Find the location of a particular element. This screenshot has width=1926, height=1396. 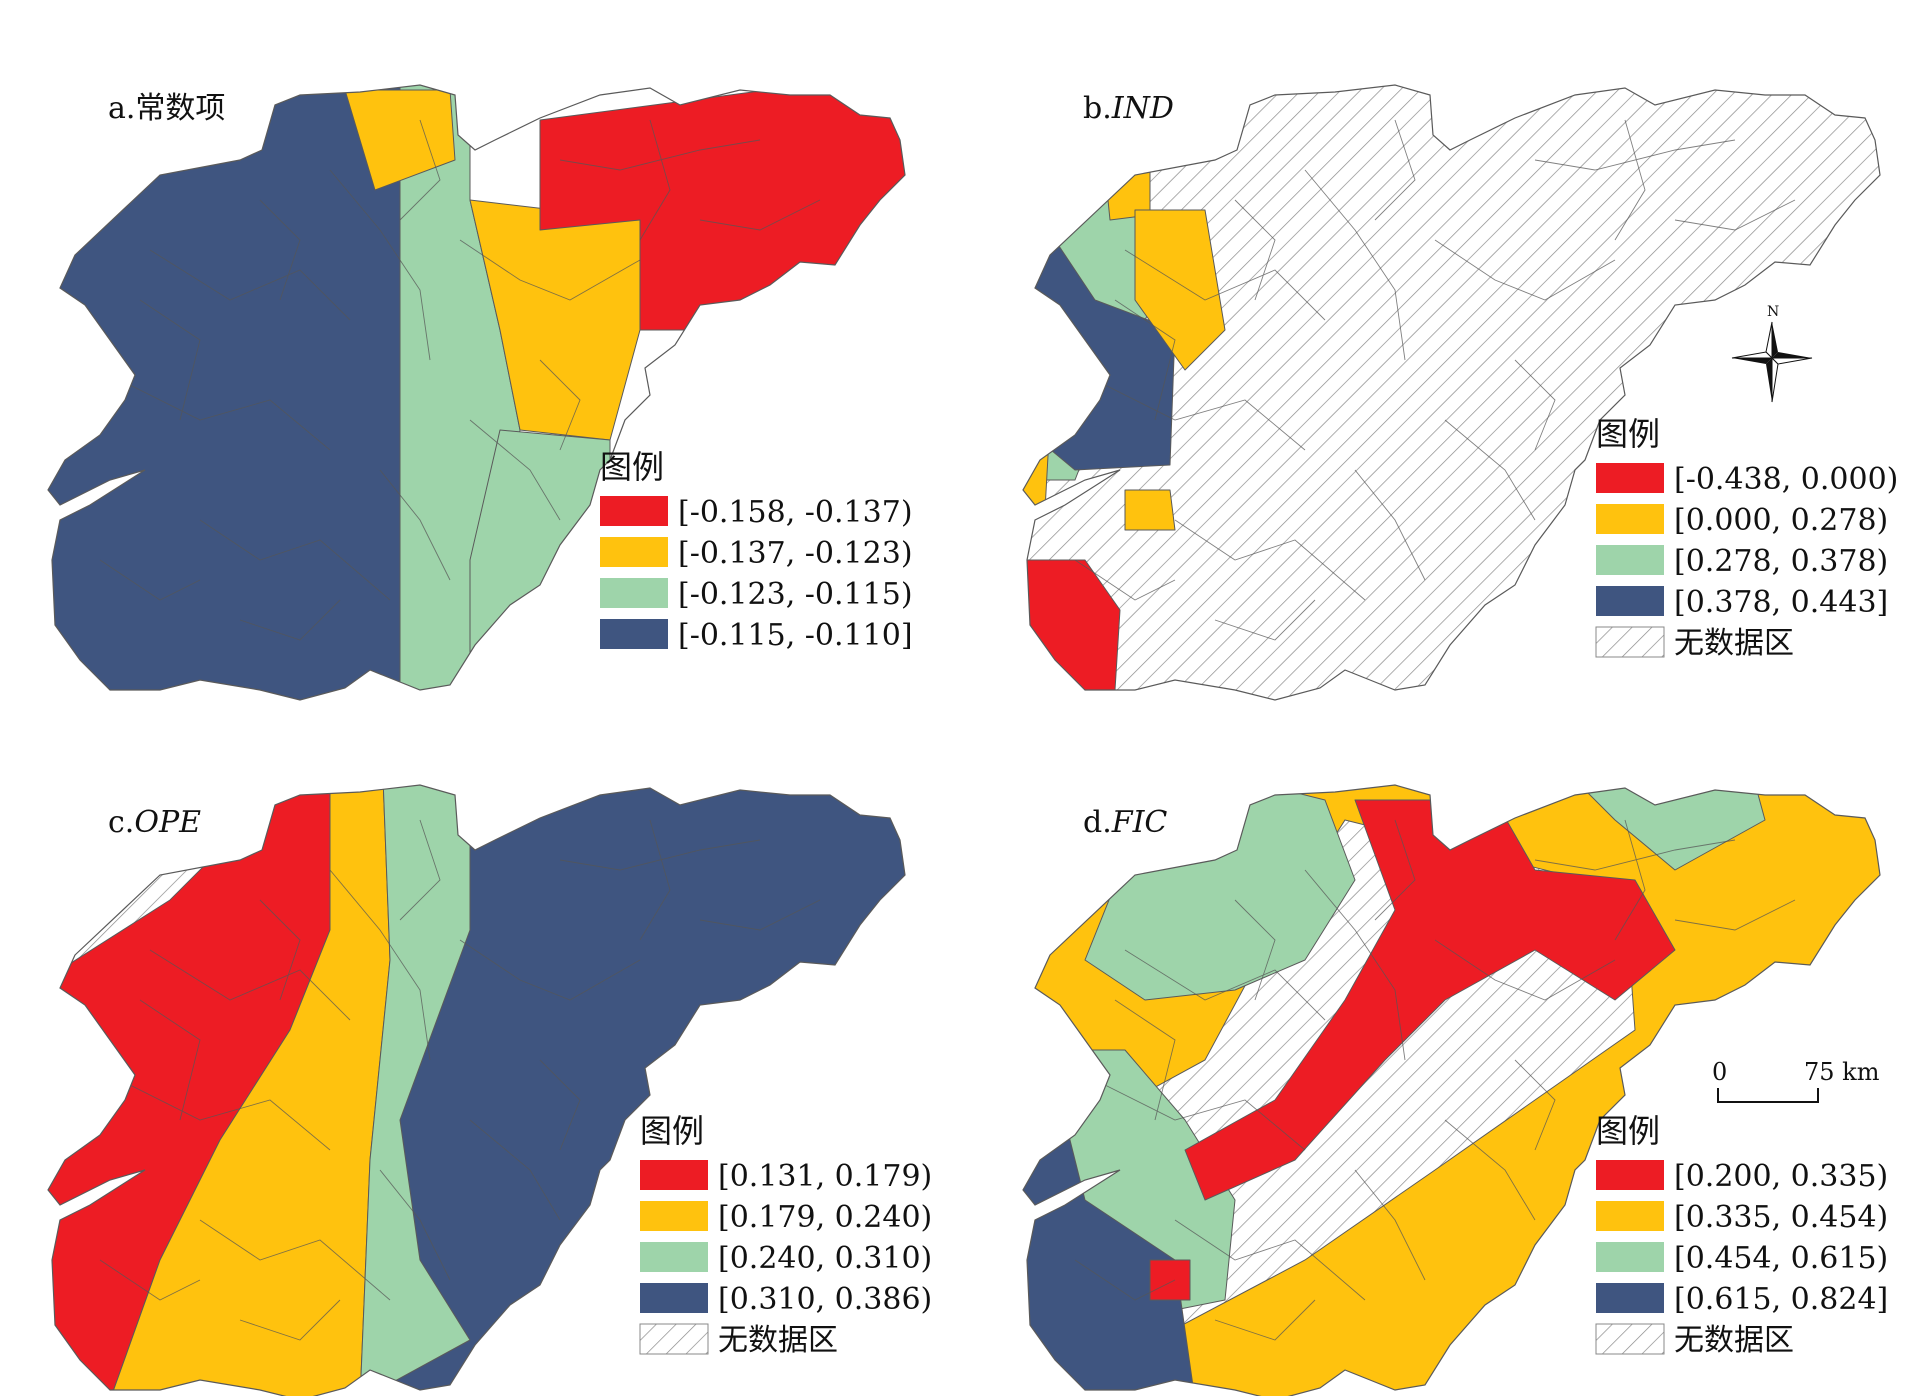

scale-end-label: 75 km is located at coordinates (1842, 1072).